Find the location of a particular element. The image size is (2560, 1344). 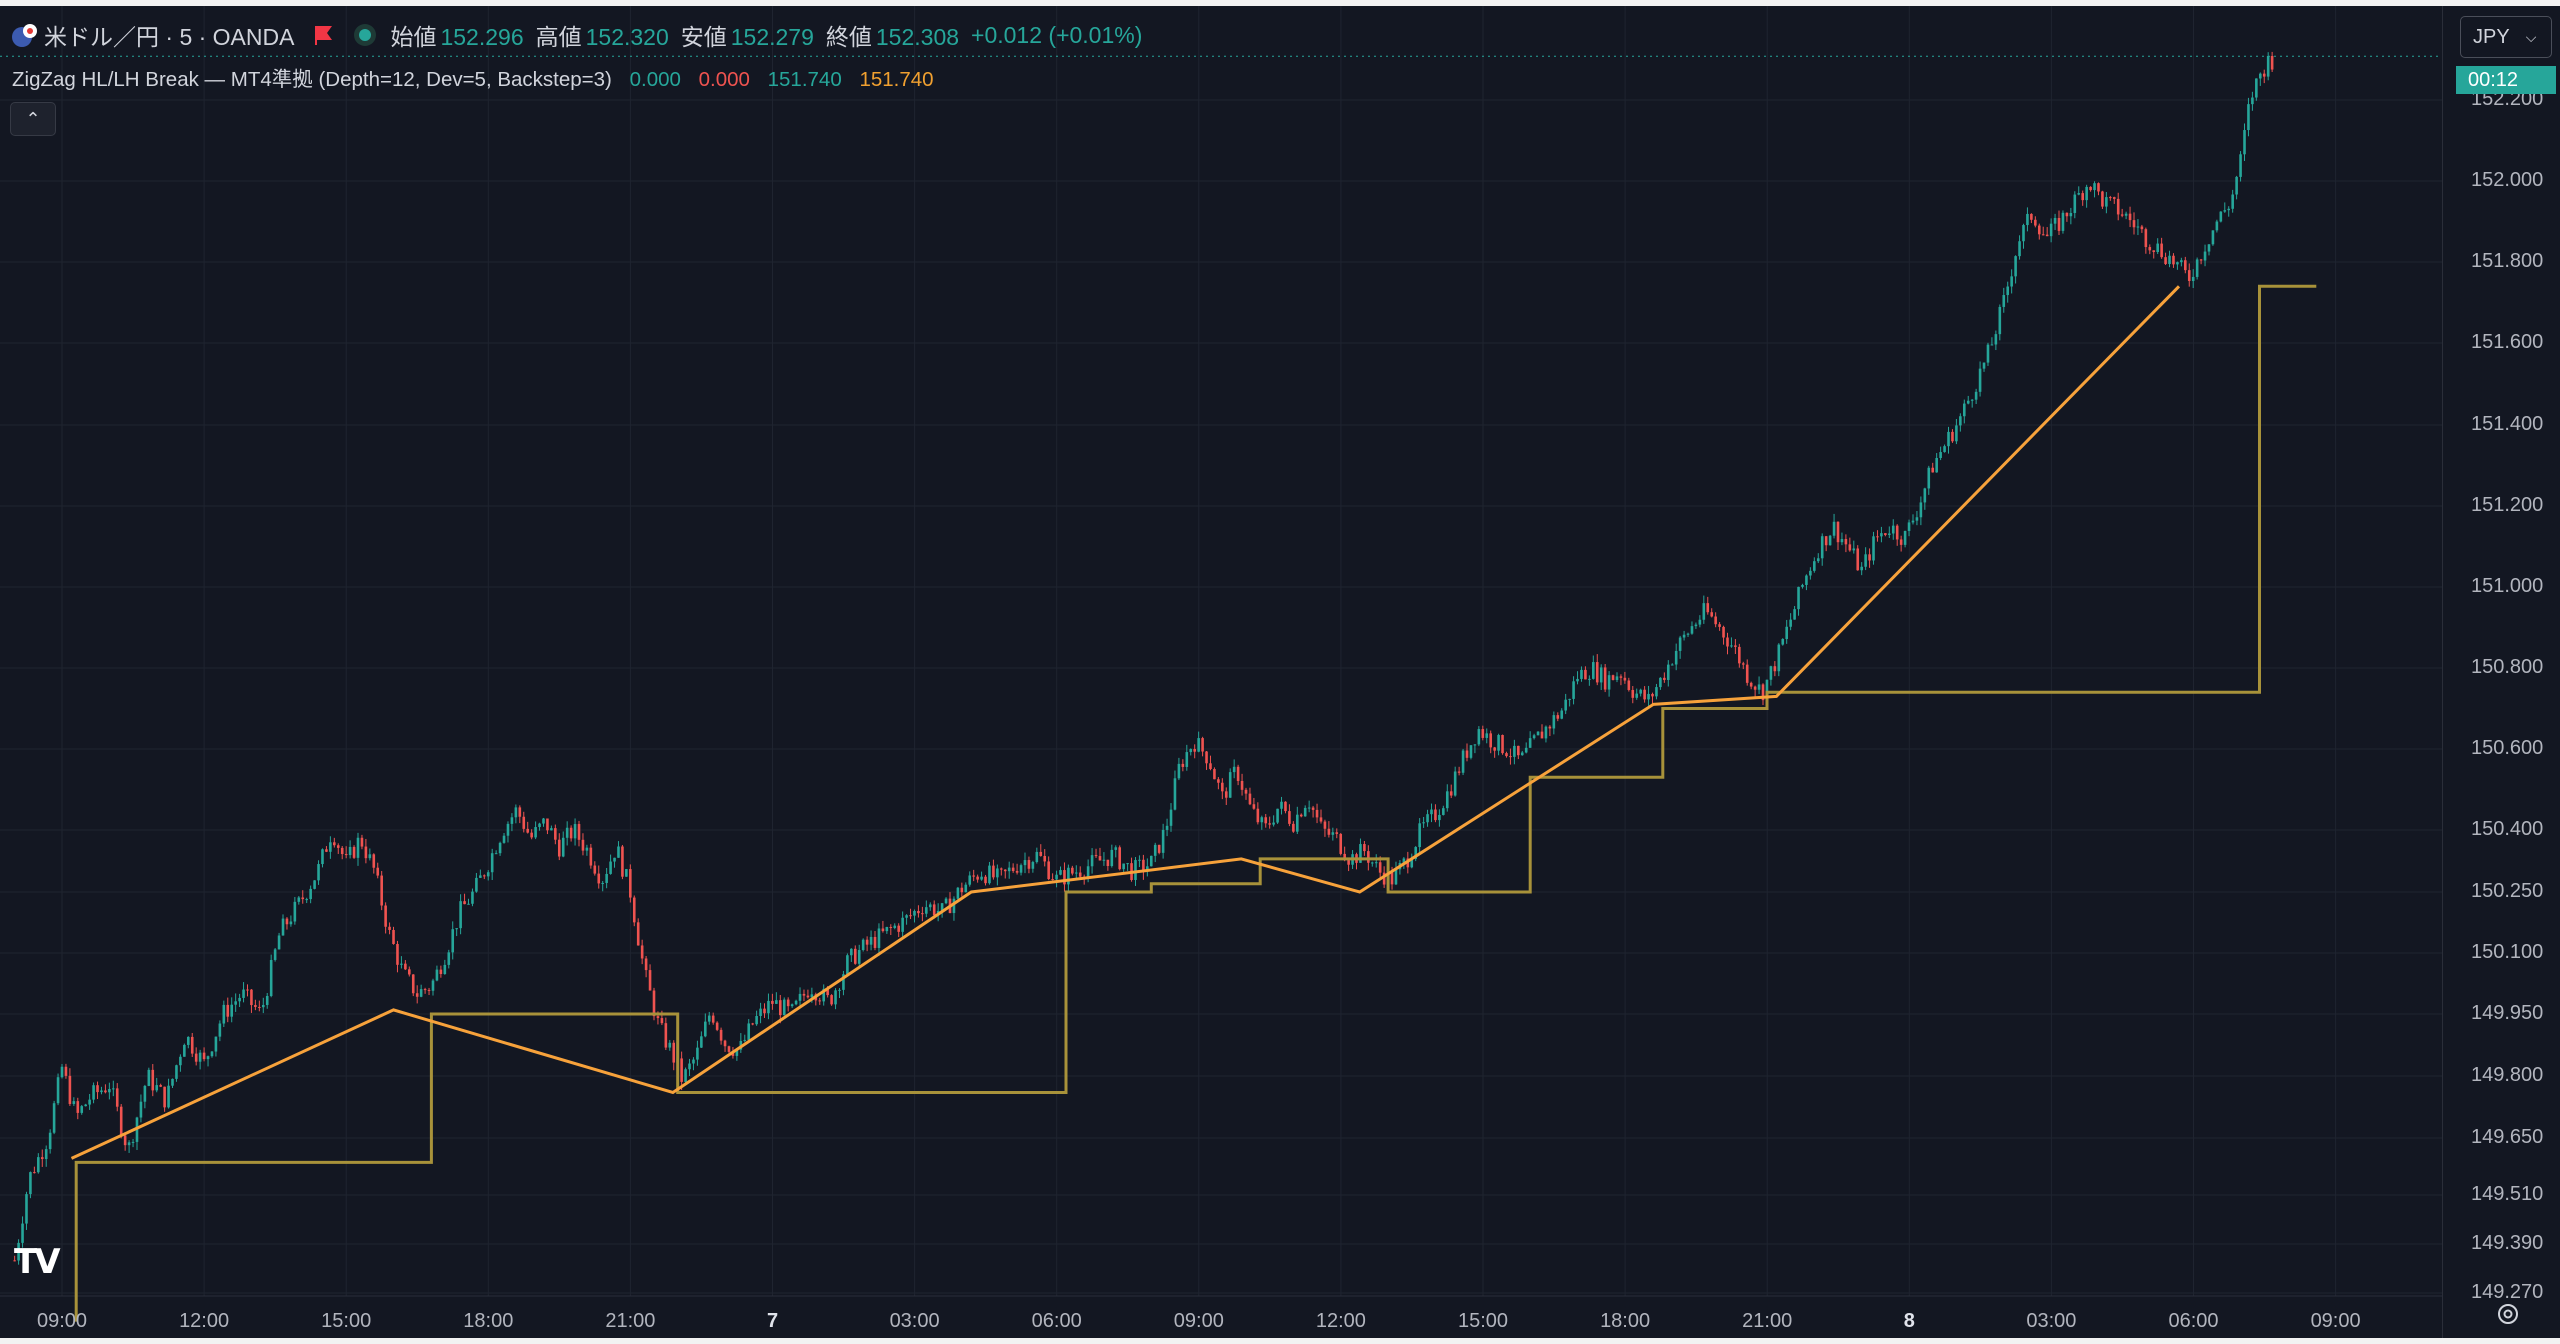

settings-icon is located at coordinates (2508, 1314).